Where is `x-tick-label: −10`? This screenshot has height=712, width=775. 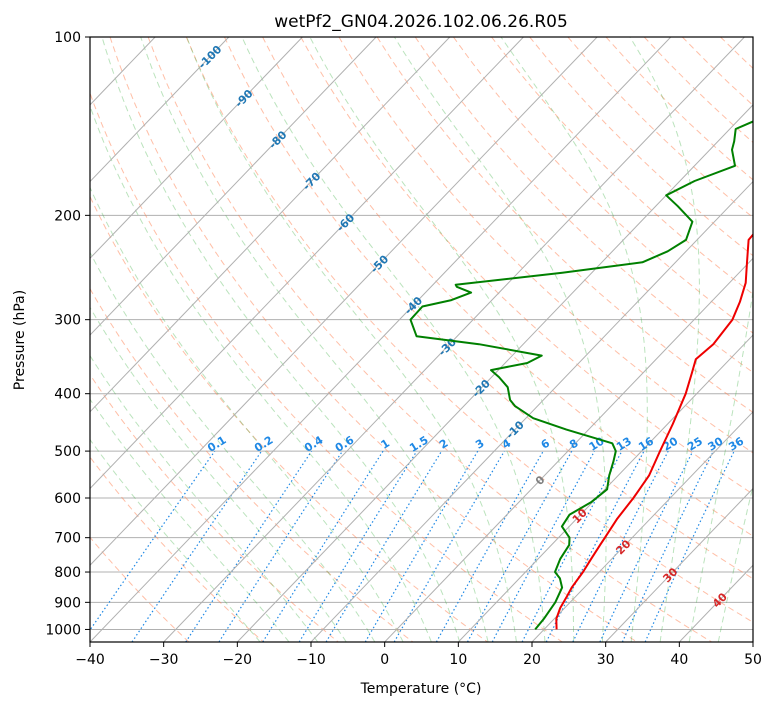
x-tick-label: −10 is located at coordinates (311, 660).